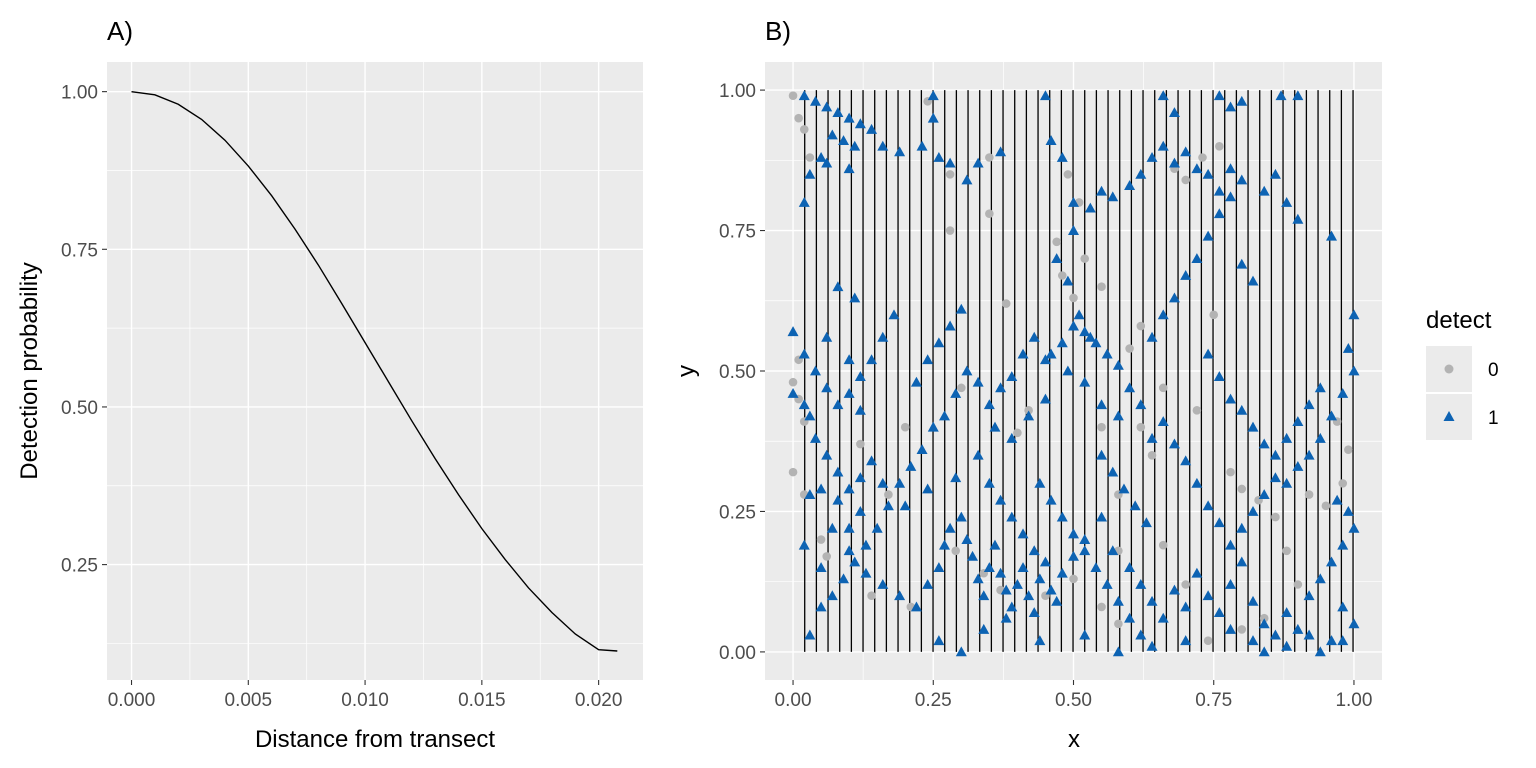 Image resolution: width=1536 pixels, height=768 pixels. What do you see at coordinates (1459, 320) in the screenshot?
I see `legend-title: detect` at bounding box center [1459, 320].